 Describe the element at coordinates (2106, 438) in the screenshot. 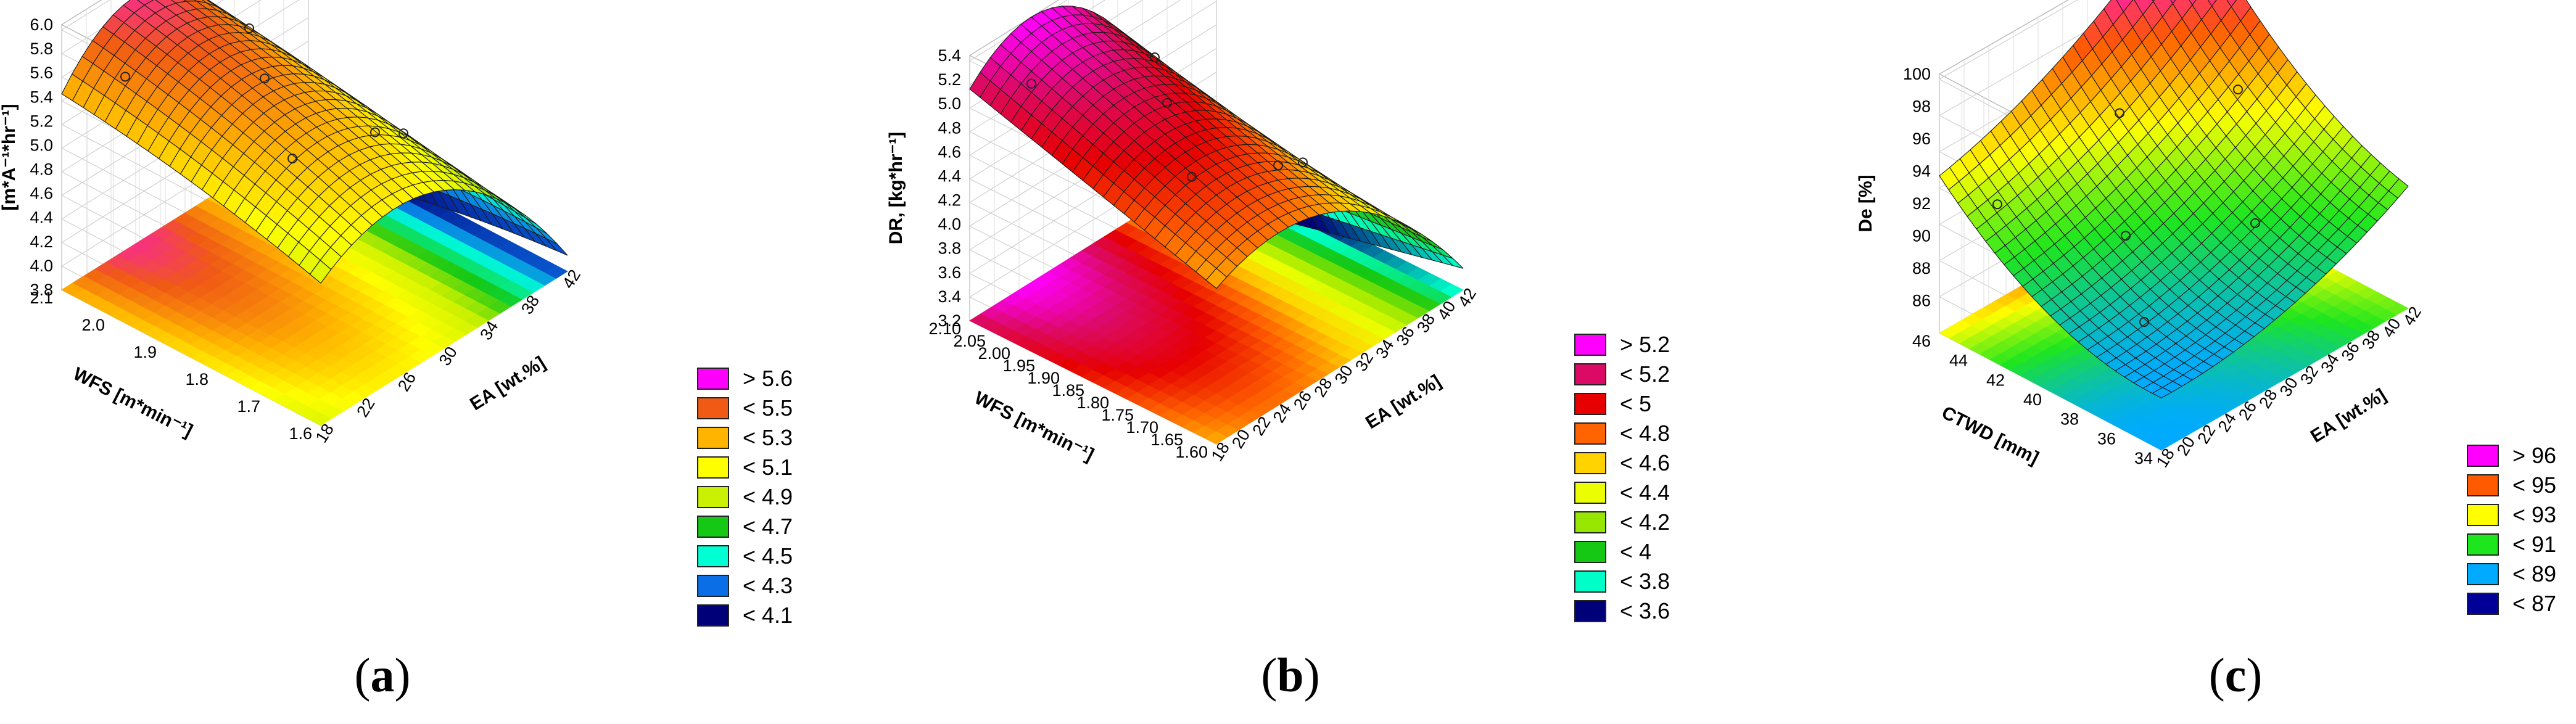

I see `y-tick-label: 36` at that location.